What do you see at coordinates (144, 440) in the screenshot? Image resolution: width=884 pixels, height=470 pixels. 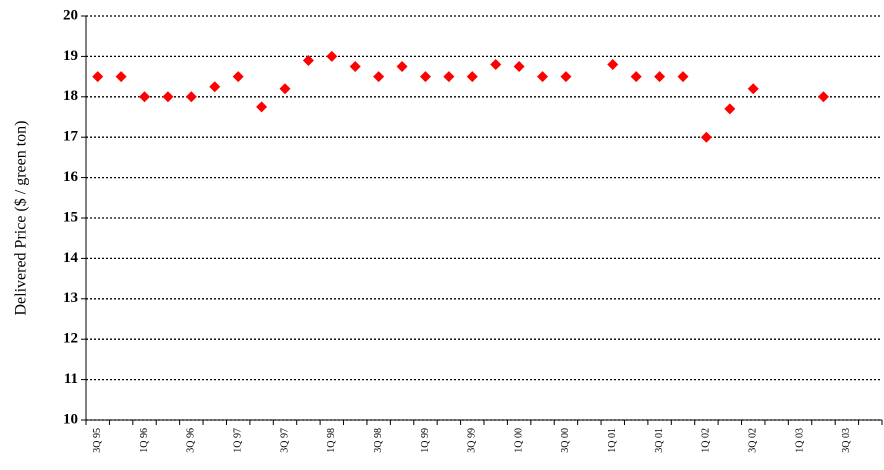 I see `x-tick-label: 1Q 96` at bounding box center [144, 440].